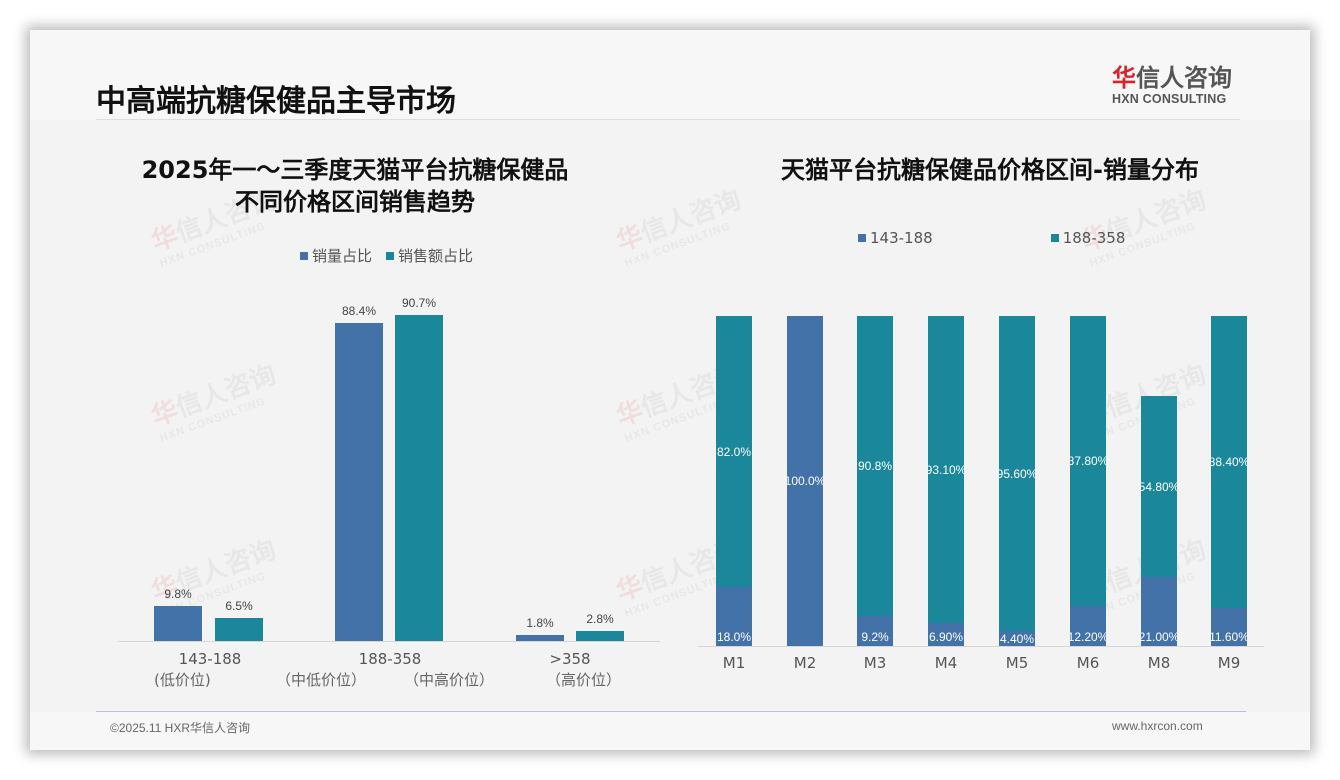  I want to click on left-chart-title: 2025年一～三季度天猫平台抗糖保健品 不同价格区间销售趋势, so click(355, 186).